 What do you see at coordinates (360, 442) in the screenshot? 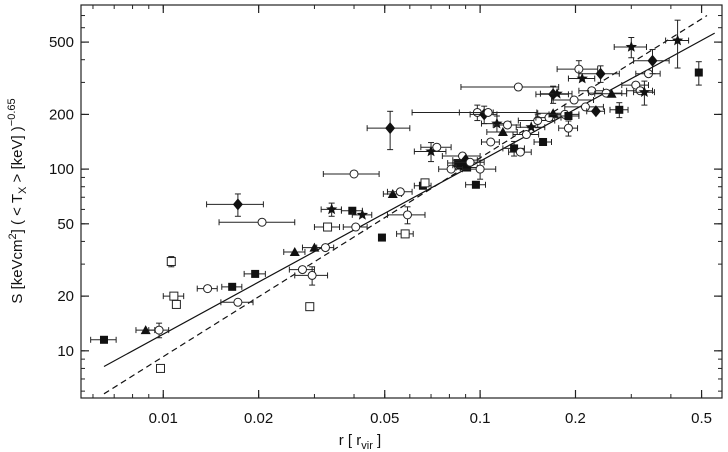
I see `x-axis-label: r [ rvir ]` at bounding box center [360, 442].